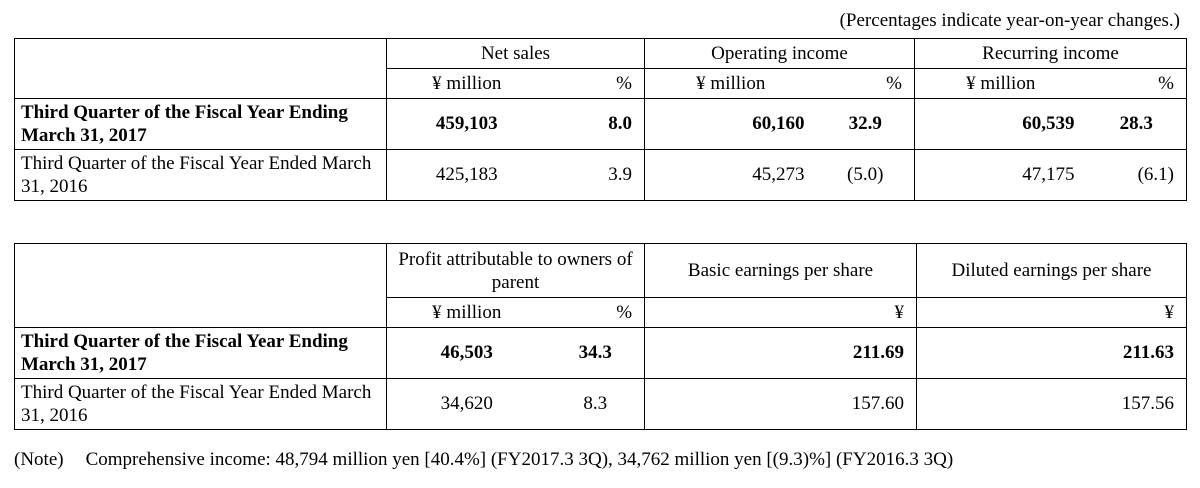 This screenshot has width=1200, height=488. Describe the element at coordinates (596, 404) in the screenshot. I see `profit-pct: 8.3` at that location.